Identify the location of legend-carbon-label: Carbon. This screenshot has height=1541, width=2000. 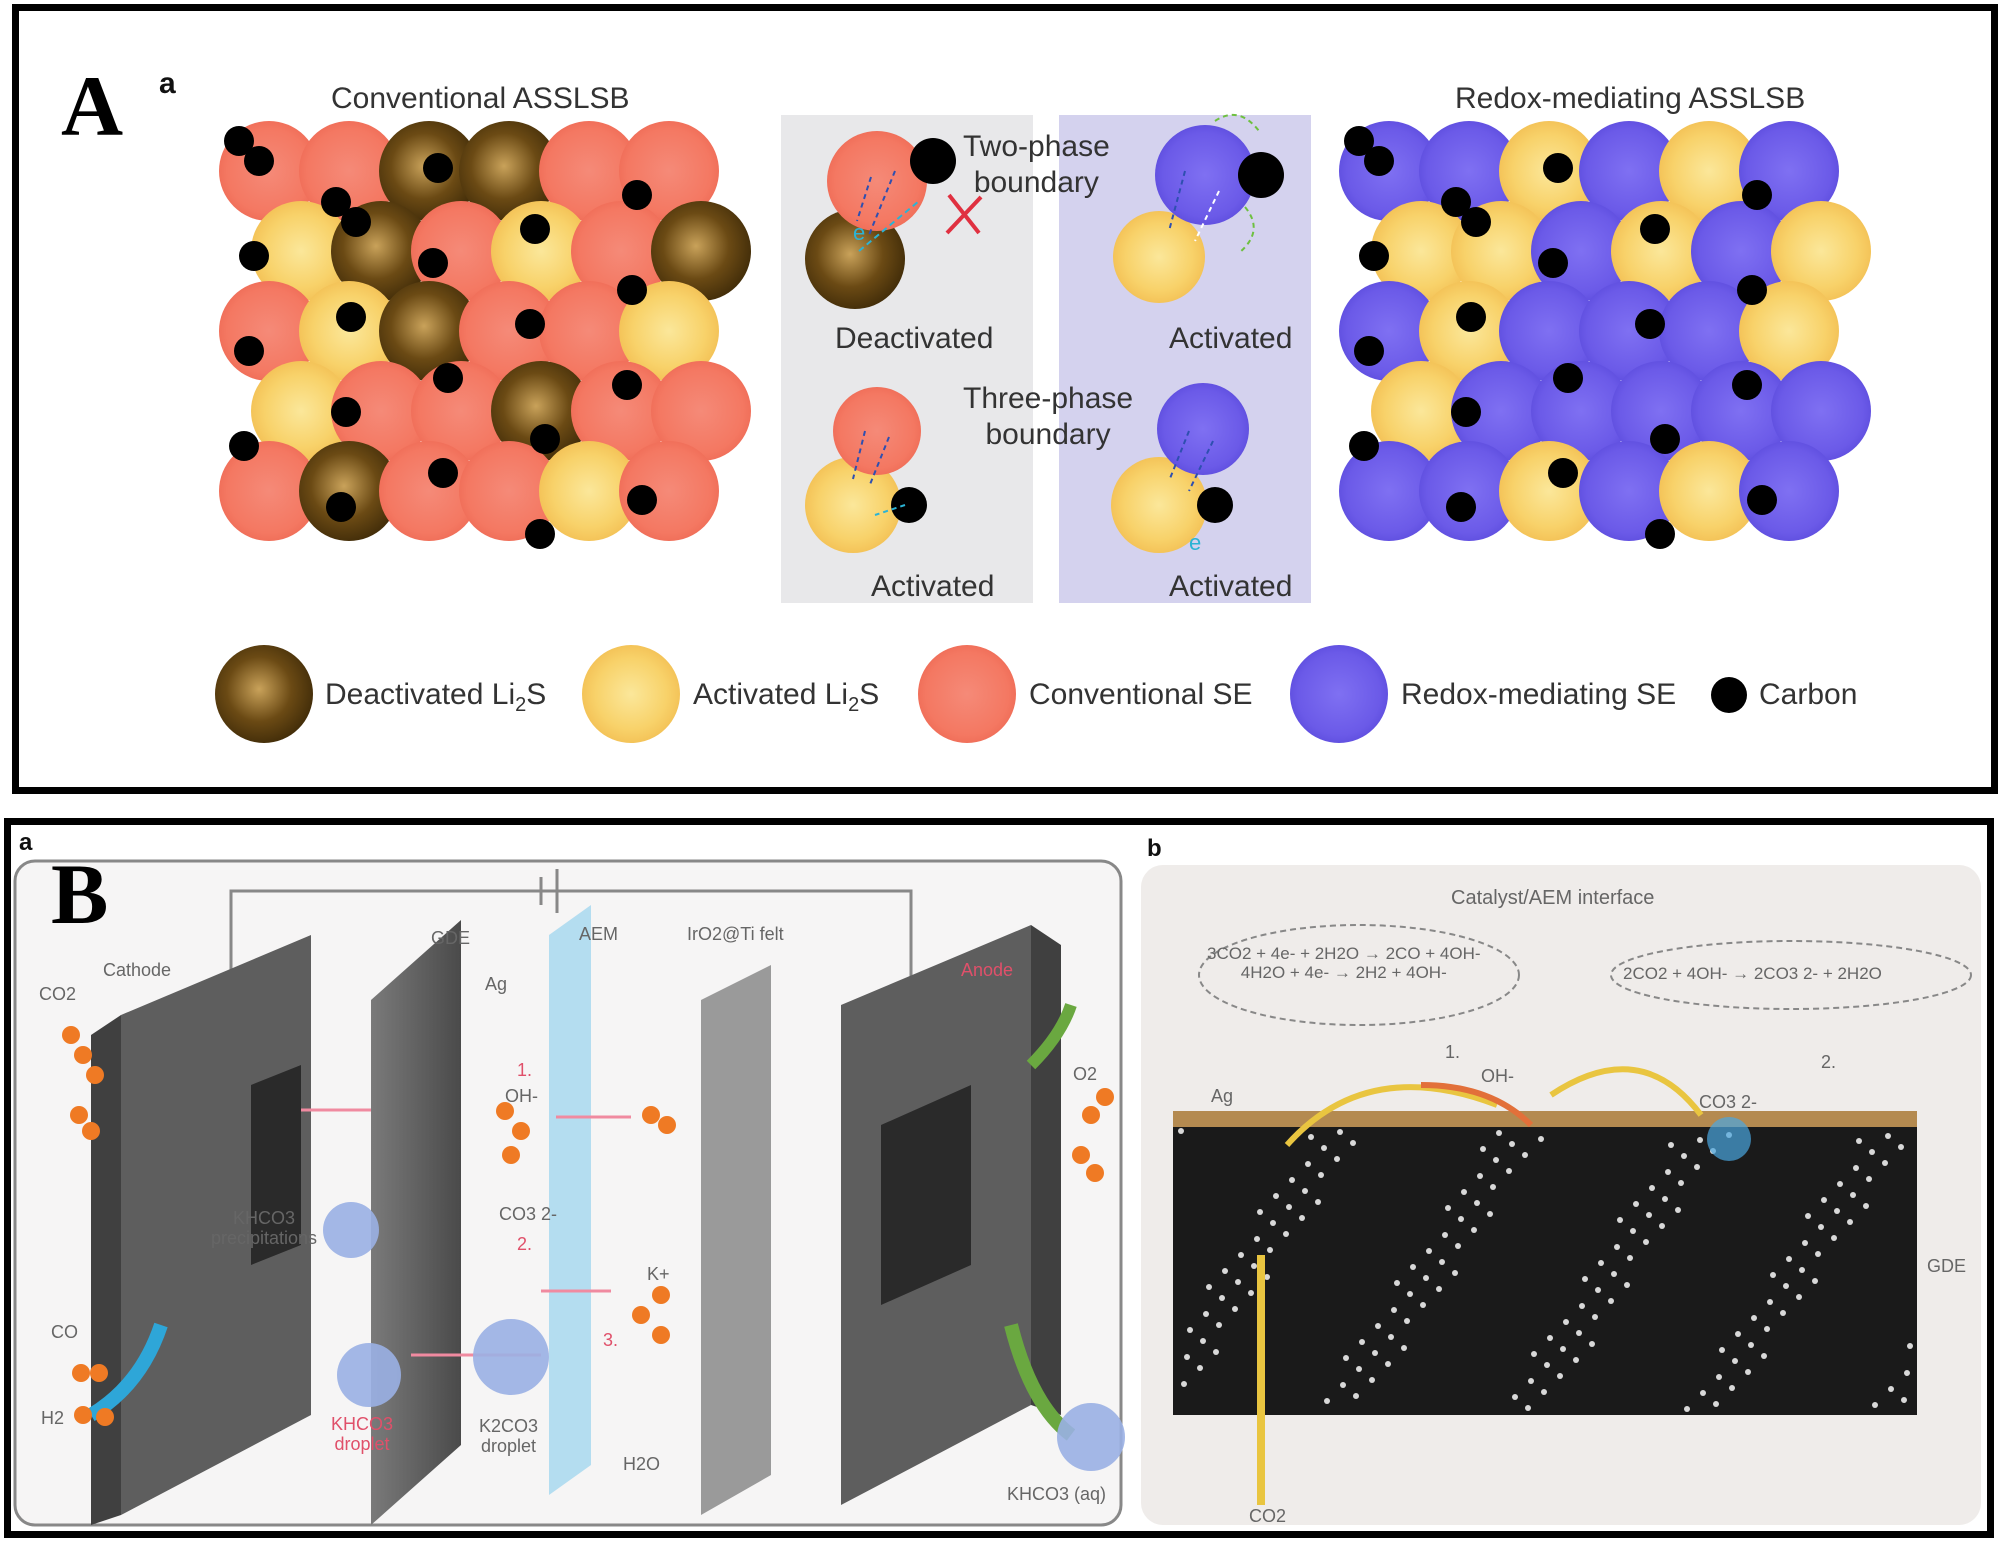
(1808, 694).